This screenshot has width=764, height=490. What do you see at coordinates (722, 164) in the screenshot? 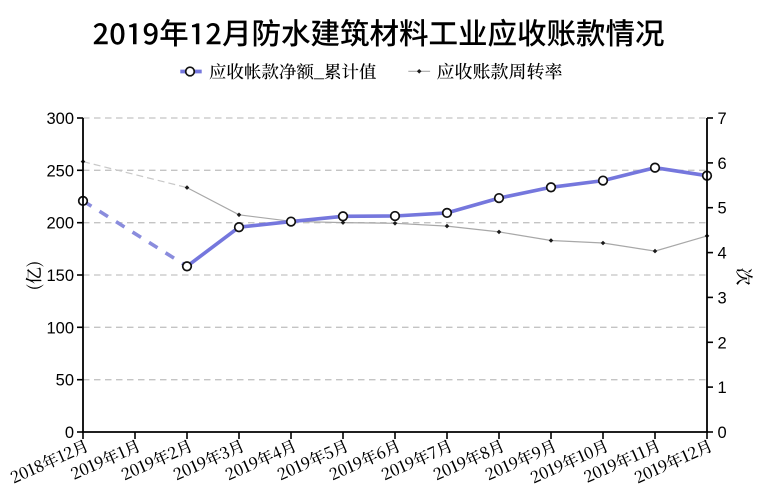
I see `svg-text: 6` at bounding box center [722, 164].